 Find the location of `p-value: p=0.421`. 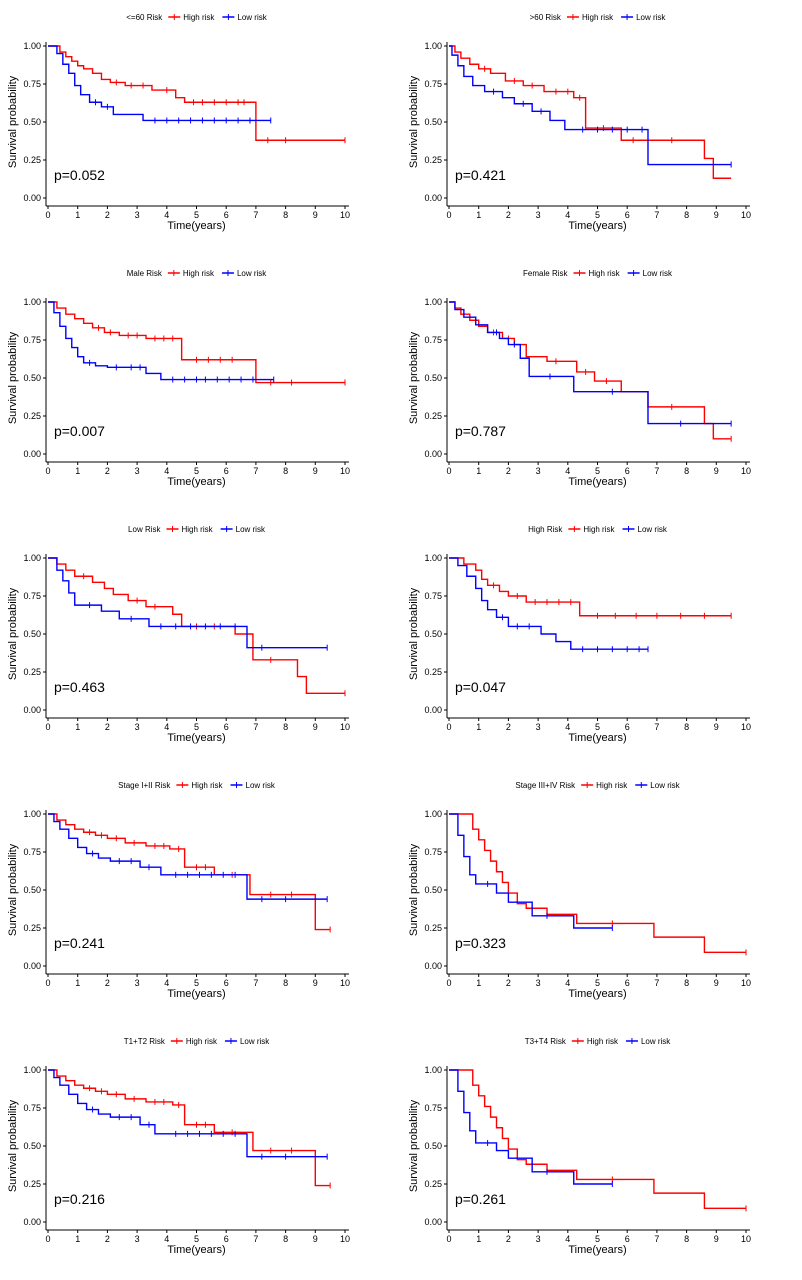

p-value: p=0.421 is located at coordinates (480, 175).